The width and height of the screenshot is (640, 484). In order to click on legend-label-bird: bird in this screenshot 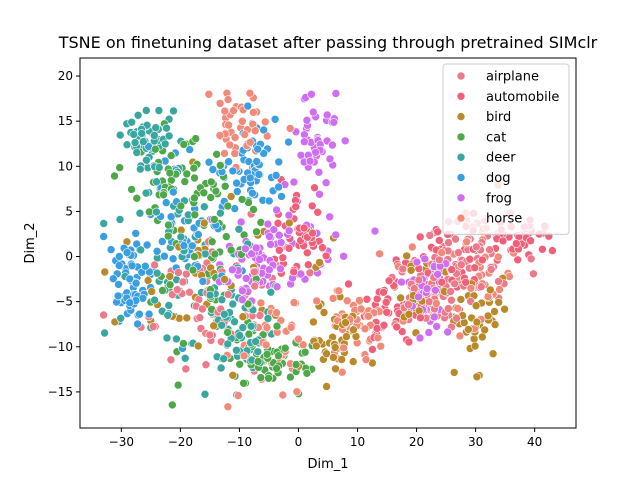, I will do `click(498, 117)`.